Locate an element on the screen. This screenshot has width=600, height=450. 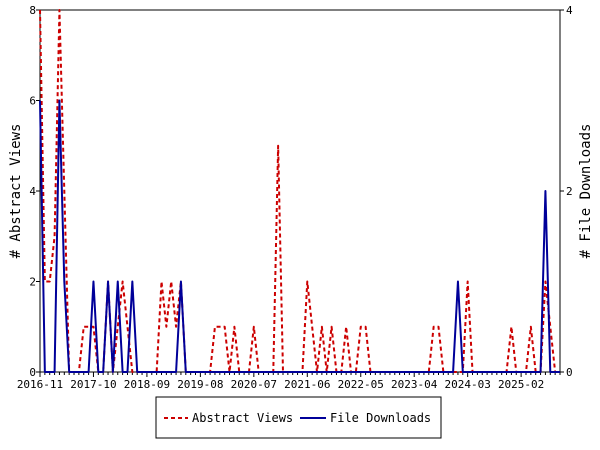
x-tick-label: 2025-02 is located at coordinates (521, 384).